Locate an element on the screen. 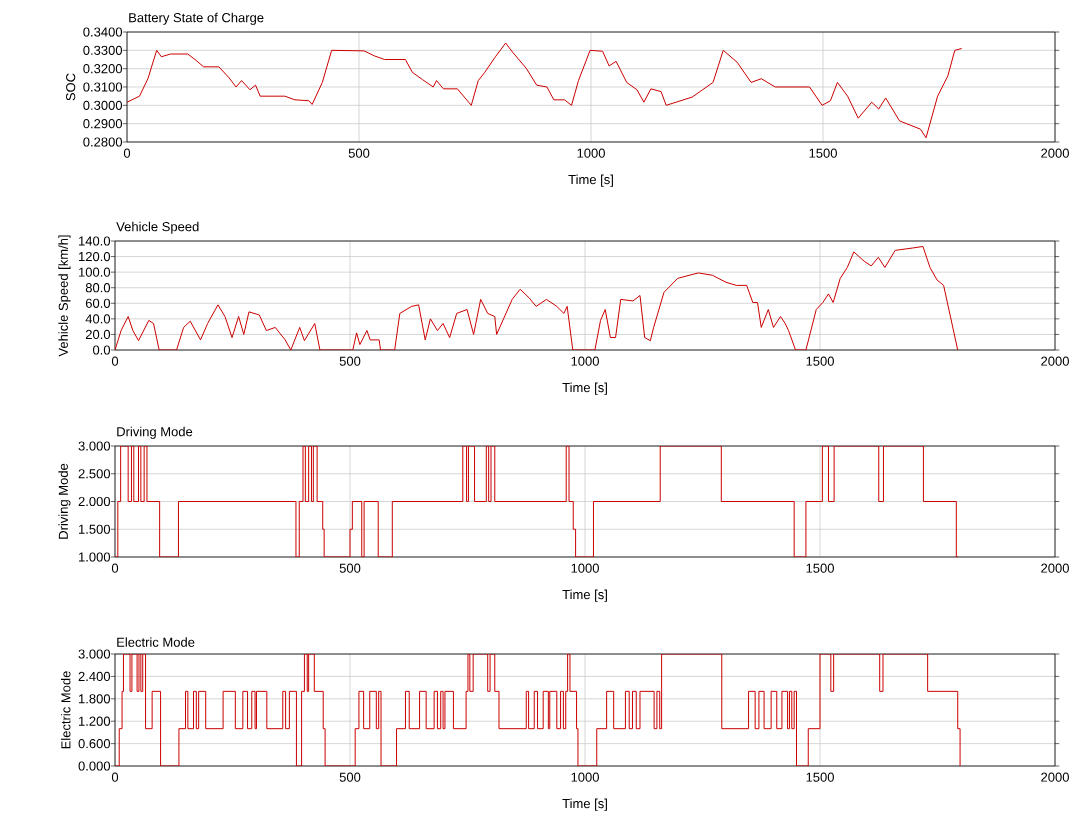 The height and width of the screenshot is (829, 1085). y-tick-label: 60.0 is located at coordinates (98, 303).